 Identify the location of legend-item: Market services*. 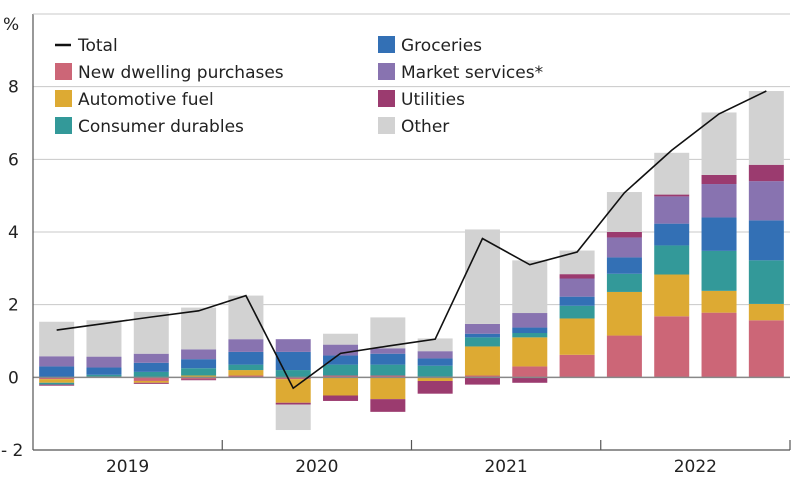
(460, 73).